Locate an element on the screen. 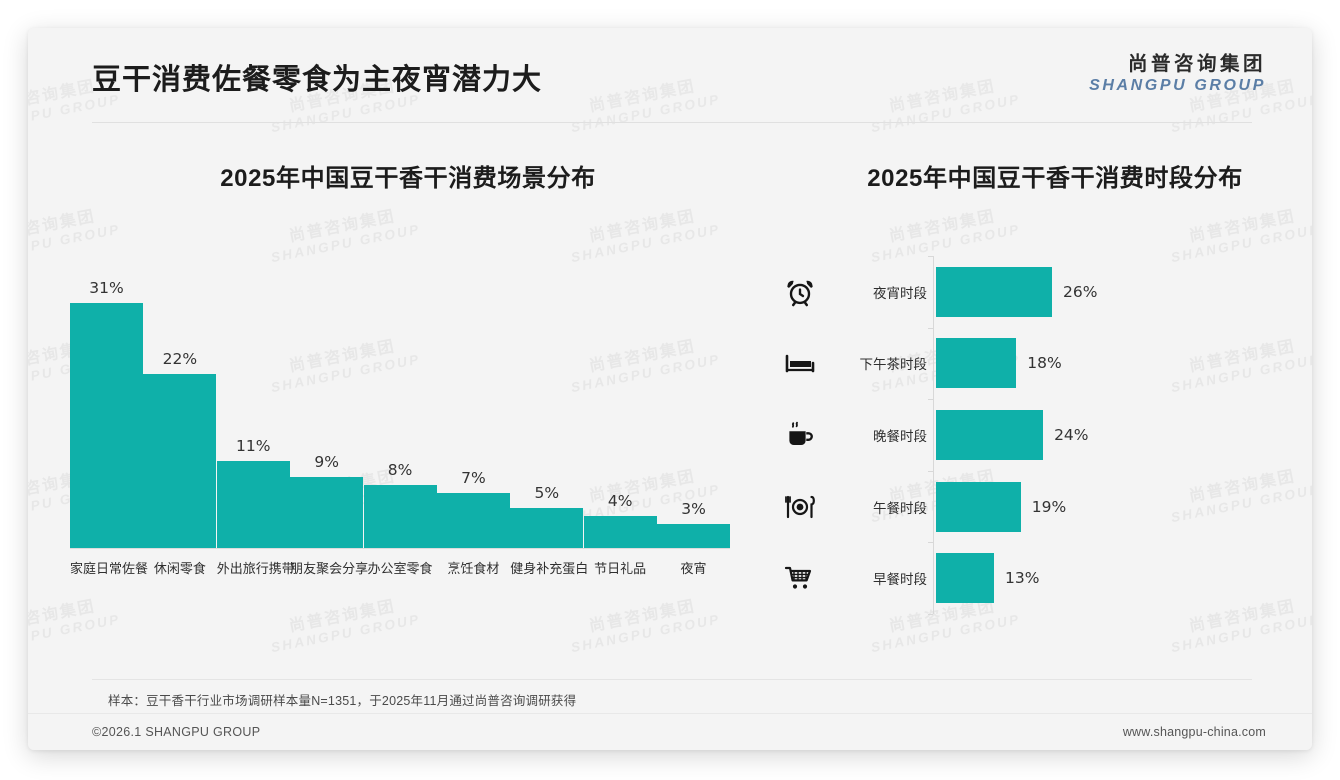  logo-chinese-text: 尚普咨询集团 is located at coordinates (1196, 64).